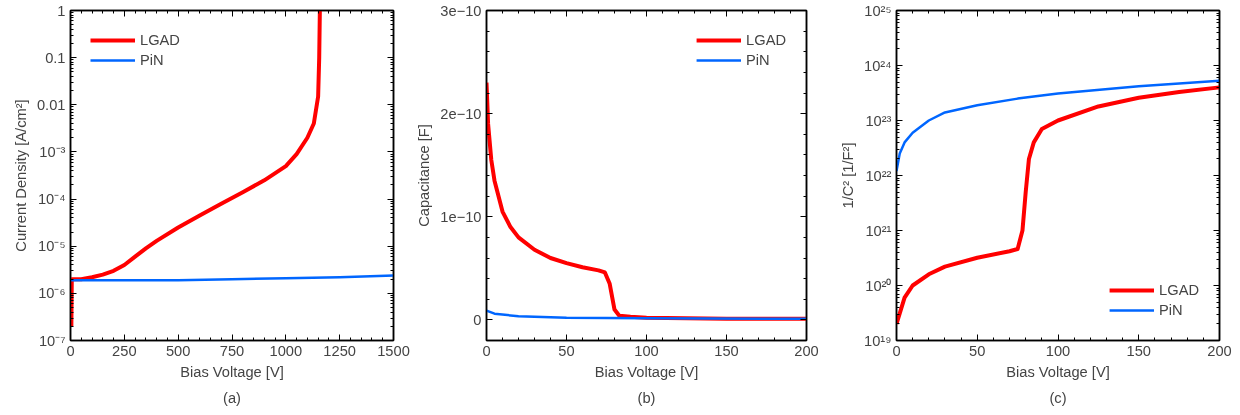 This screenshot has height=415, width=1240. Describe the element at coordinates (393, 350) in the screenshot. I see `x-tick-label: 1500` at that location.